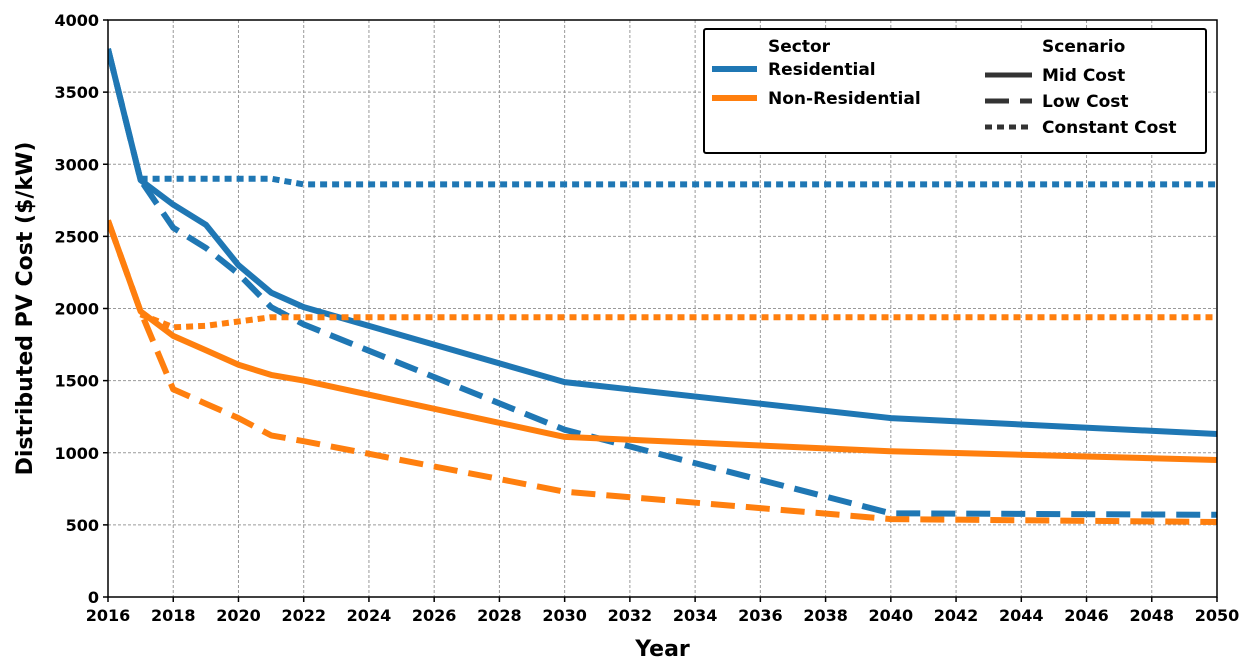 The image size is (1252, 660). What do you see at coordinates (678, 321) in the screenshot?
I see `non-residential-constant-cost-line` at bounding box center [678, 321].